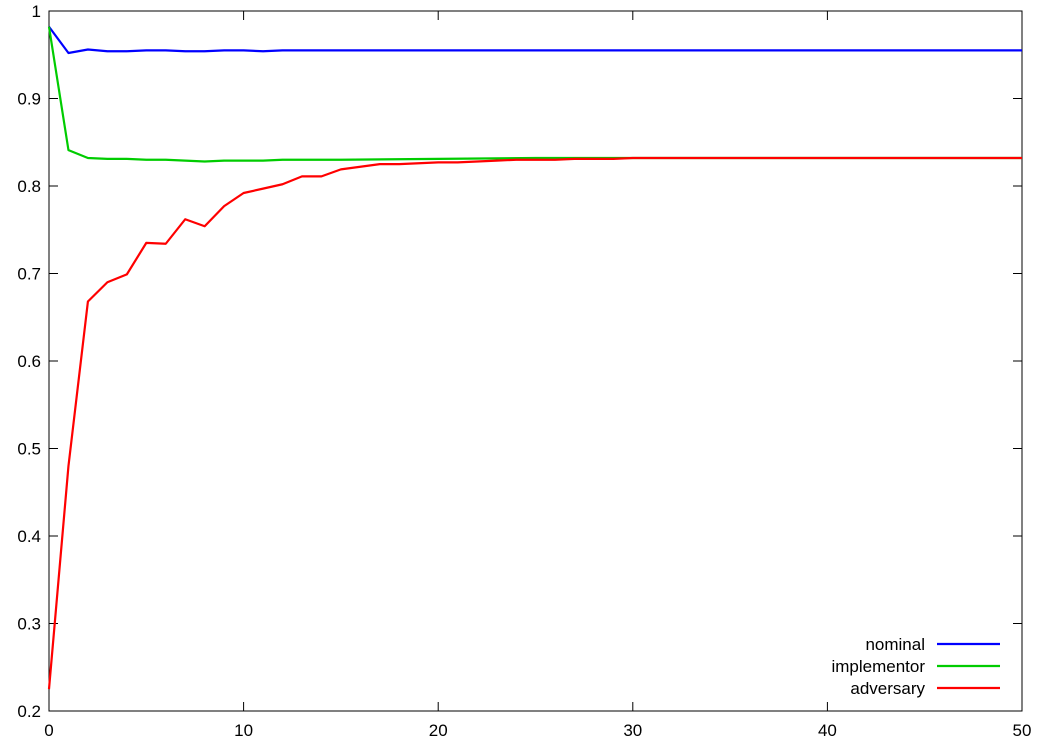 This screenshot has width=1042, height=742. What do you see at coordinates (895, 644) in the screenshot?
I see `legend-label-nominal: nominal` at bounding box center [895, 644].